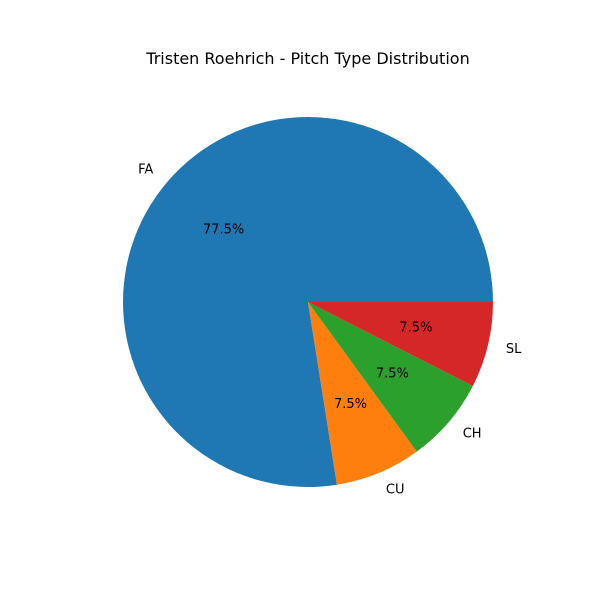 The width and height of the screenshot is (600, 600). I want to click on slice-percent-ch: 7.5%, so click(392, 374).